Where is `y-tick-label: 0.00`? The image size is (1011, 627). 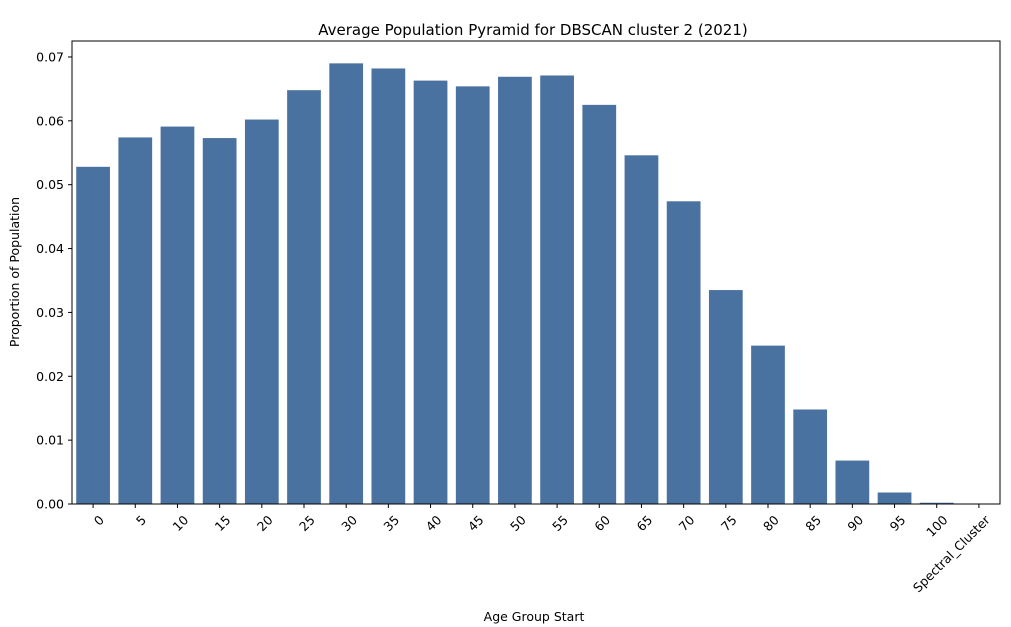
y-tick-label: 0.00 is located at coordinates (50, 504).